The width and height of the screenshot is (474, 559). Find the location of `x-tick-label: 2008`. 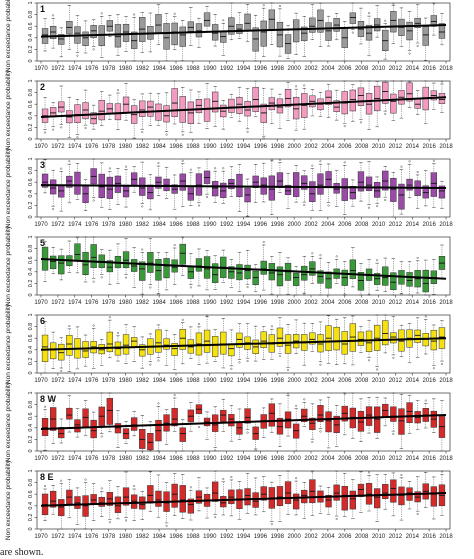

x-tick-label: 2008 is located at coordinates (362, 69).